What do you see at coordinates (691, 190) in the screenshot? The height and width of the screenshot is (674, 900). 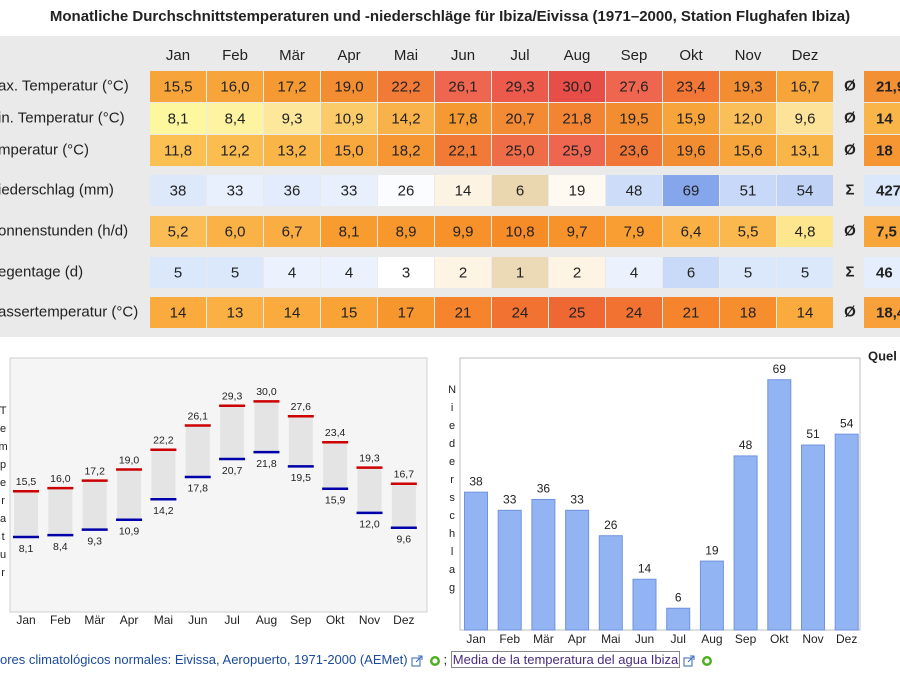 I see `cell-value: 69` at bounding box center [691, 190].